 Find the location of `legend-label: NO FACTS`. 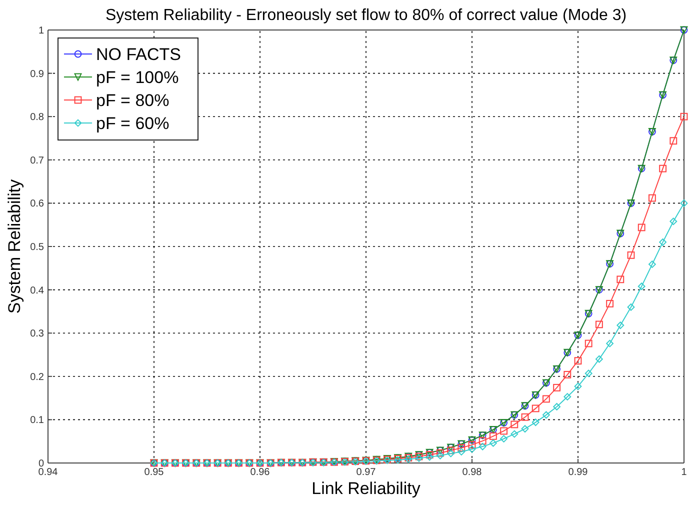

legend-label: NO FACTS is located at coordinates (139, 54).